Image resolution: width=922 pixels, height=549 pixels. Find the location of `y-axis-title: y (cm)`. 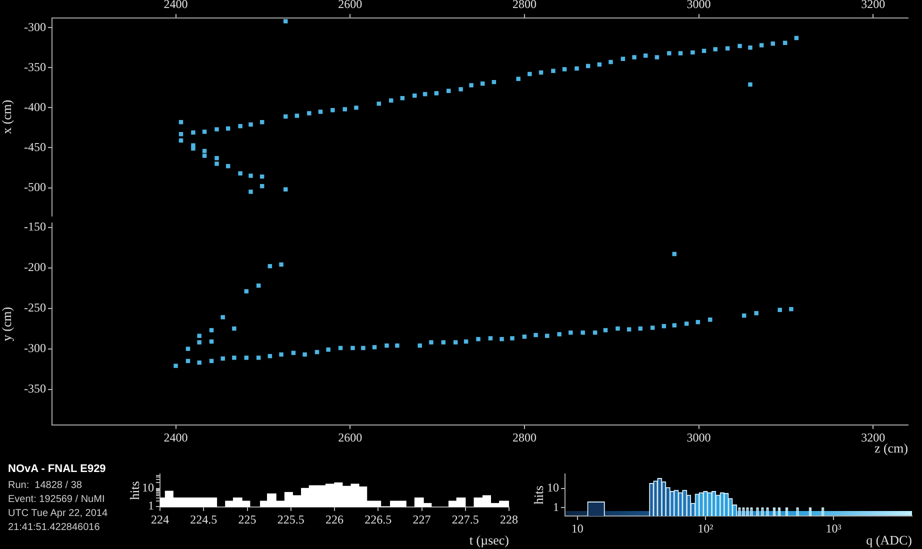

y-axis-title: y (cm) is located at coordinates (7, 324).